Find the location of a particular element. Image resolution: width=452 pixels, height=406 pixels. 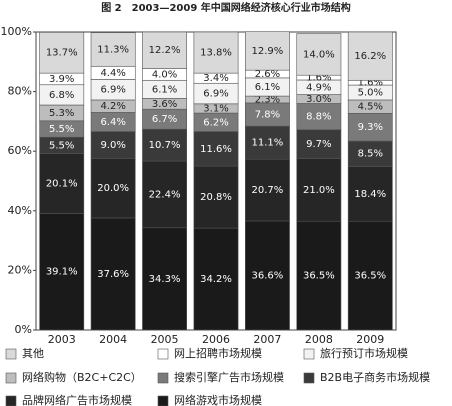

data-label: 12.2% is located at coordinates (165, 50).